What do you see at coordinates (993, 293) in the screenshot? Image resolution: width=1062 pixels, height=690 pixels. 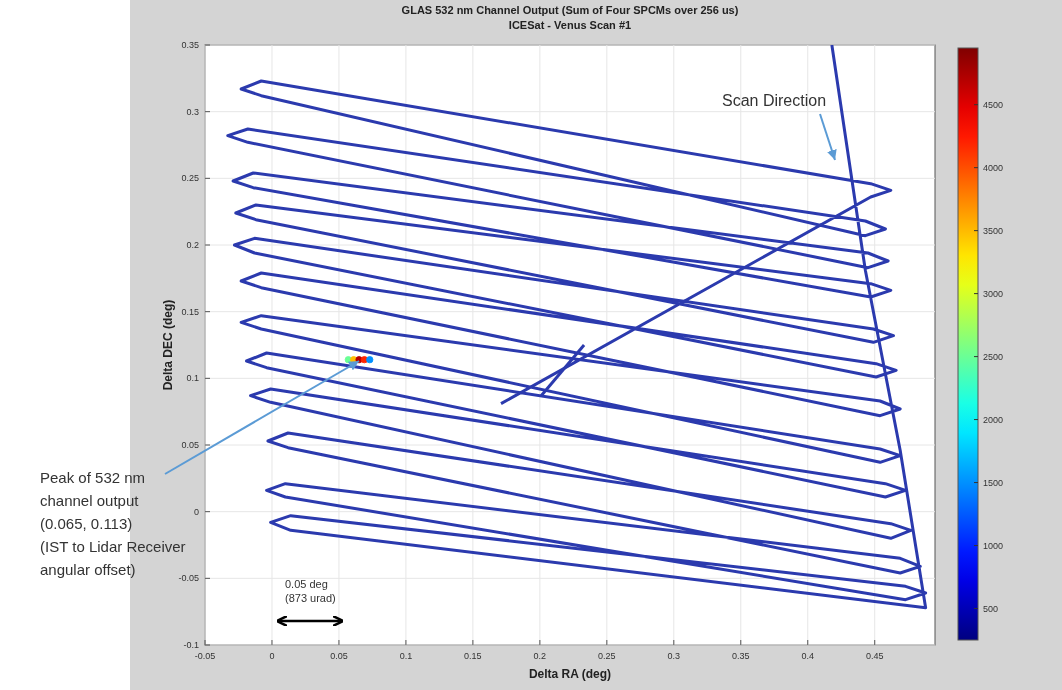 I see `color-bar-label: 3000` at bounding box center [993, 293].